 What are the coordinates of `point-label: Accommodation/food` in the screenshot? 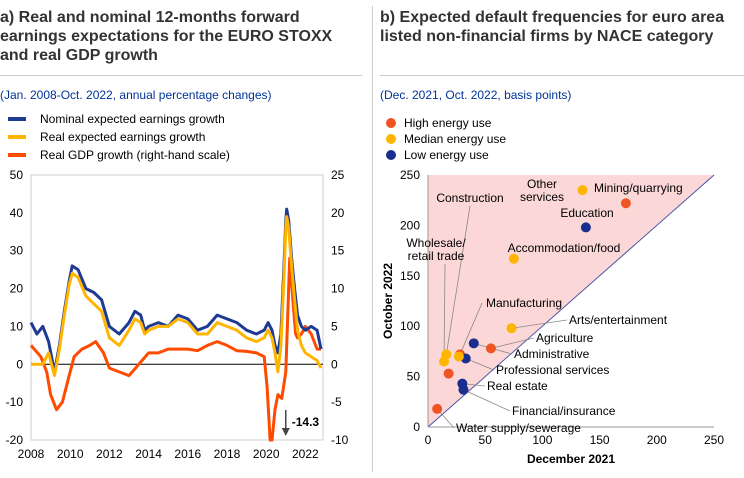 It's located at (564, 248).